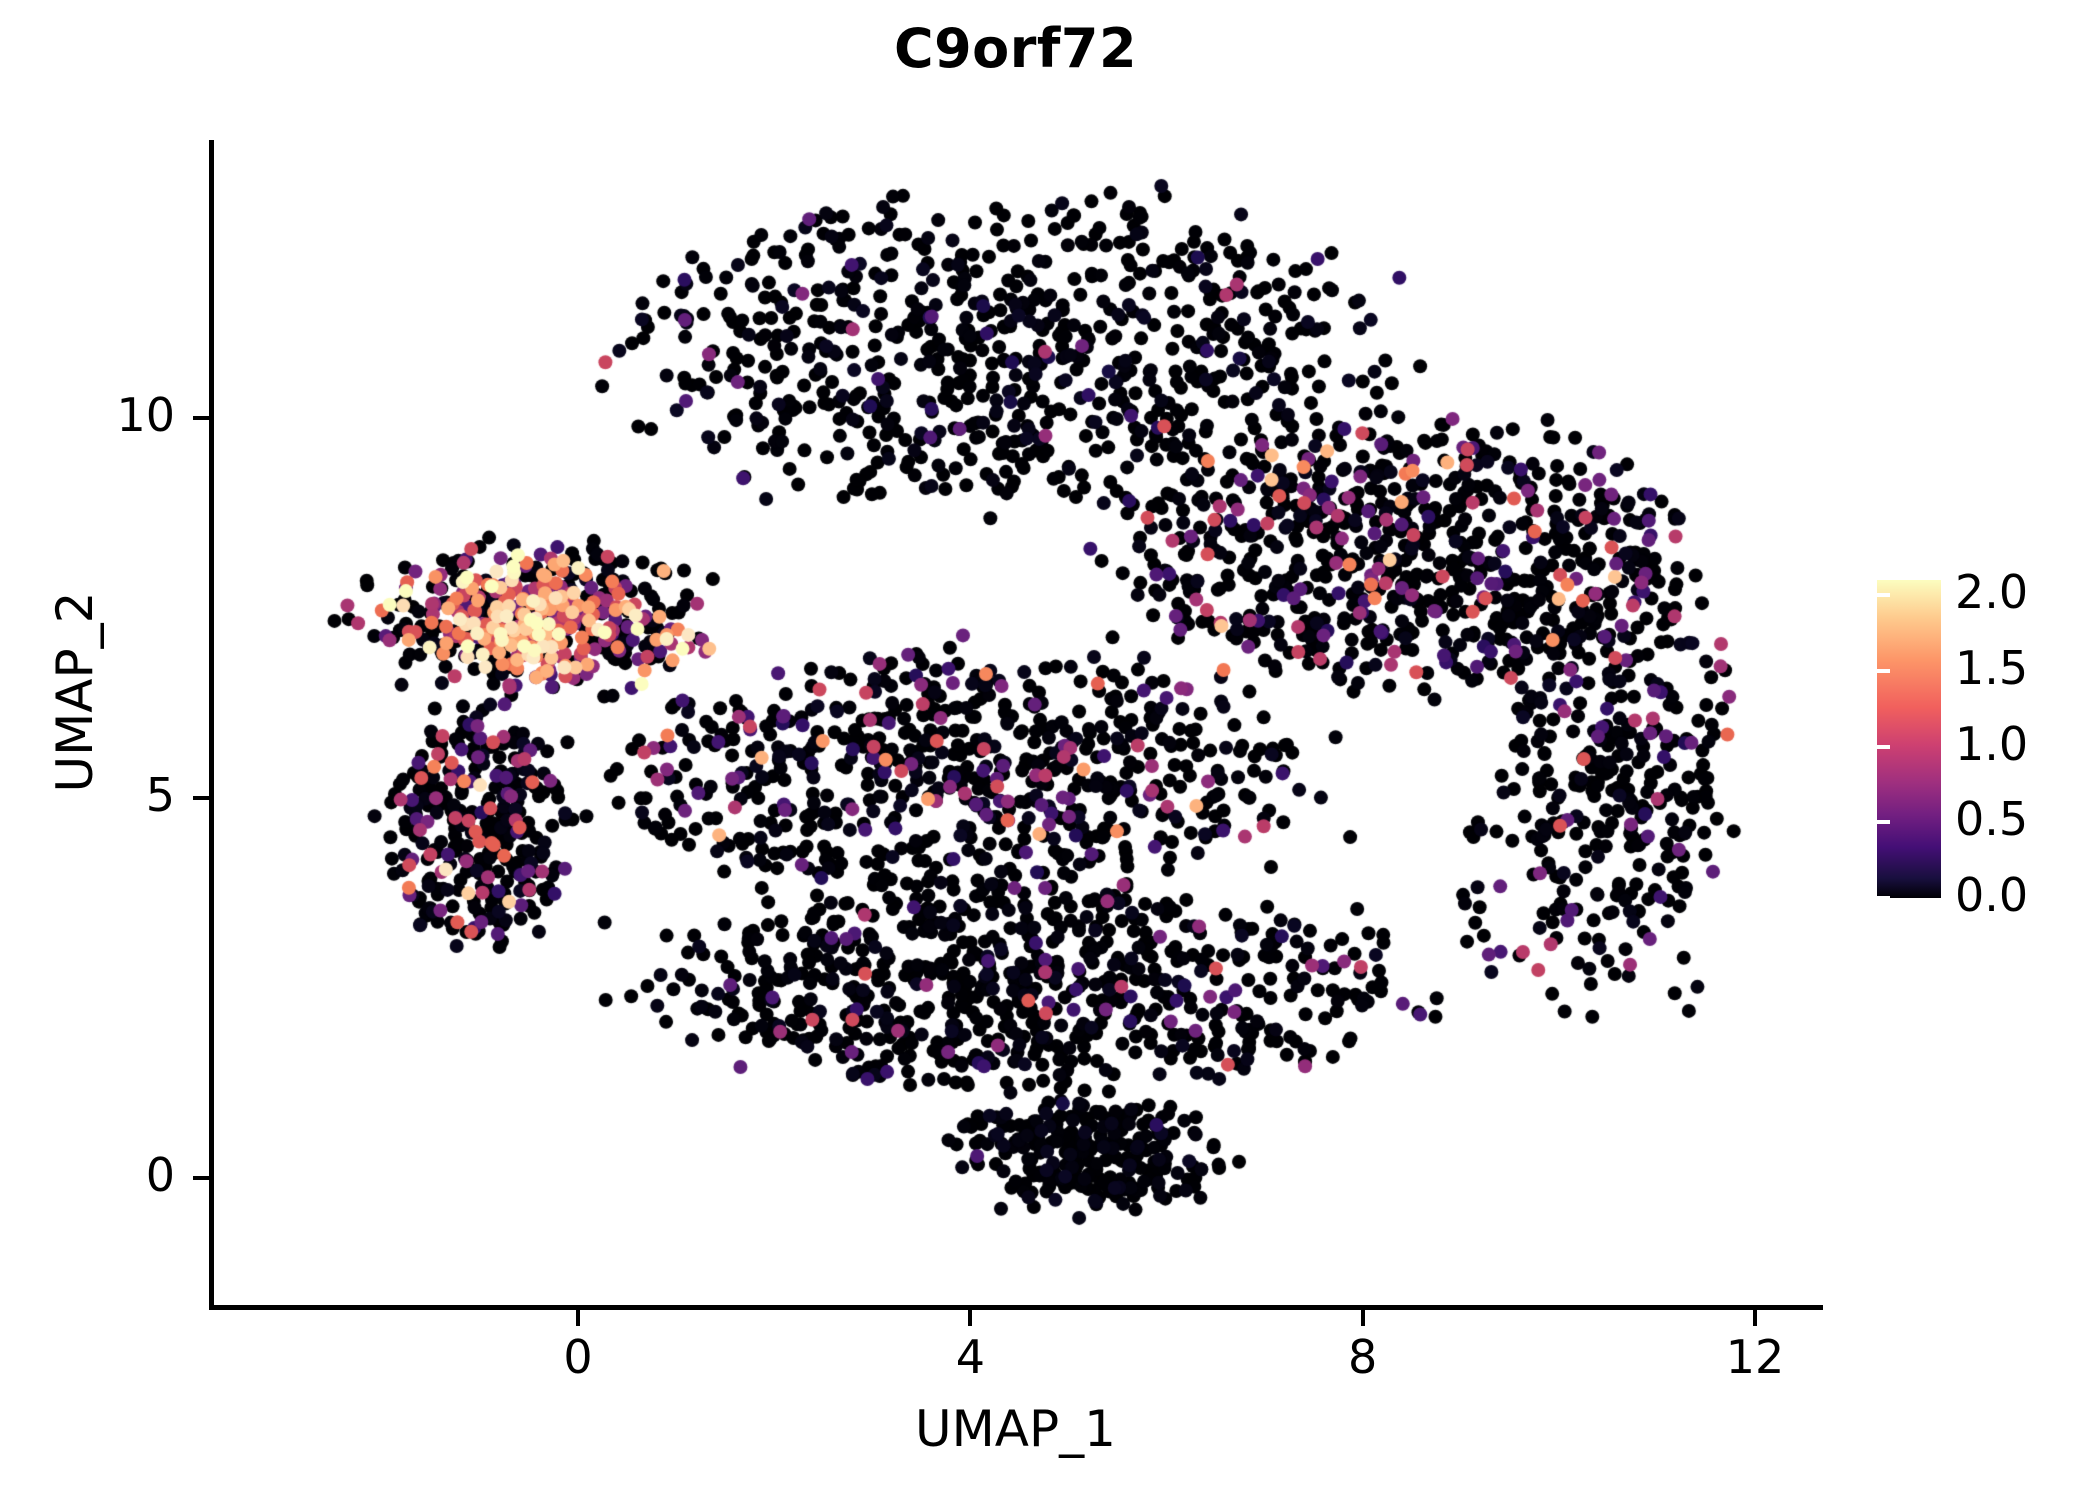 The height and width of the screenshot is (1500, 2100). What do you see at coordinates (1992, 895) in the screenshot?
I see `colorbar-tick-label: 0.0` at bounding box center [1992, 895].